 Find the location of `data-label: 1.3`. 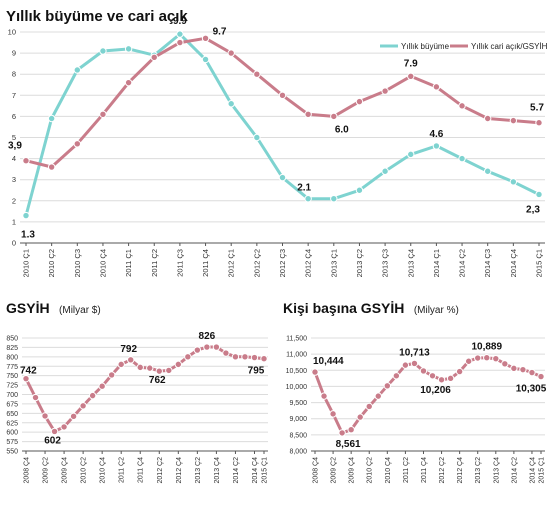

data-label: 1.3 is located at coordinates (28, 235).